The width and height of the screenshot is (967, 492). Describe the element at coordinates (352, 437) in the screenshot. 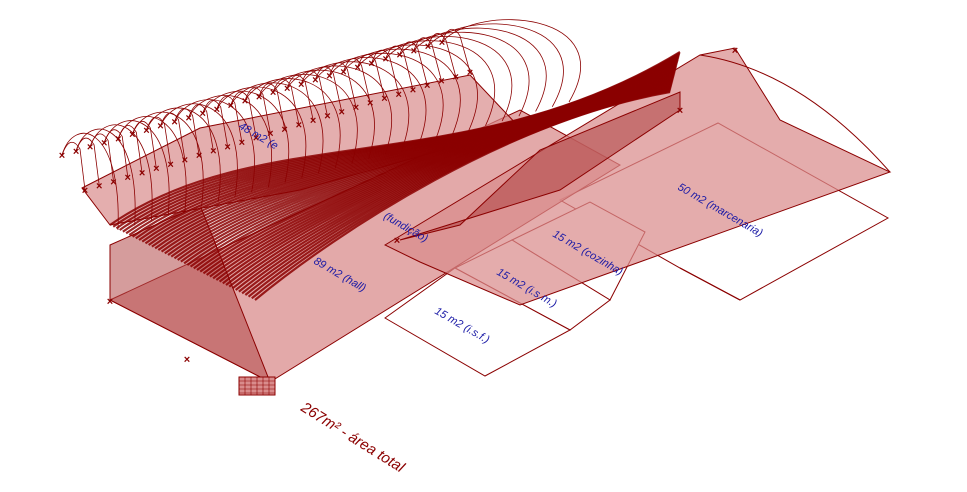

I see `total-area-label: 267m² - área total` at that location.